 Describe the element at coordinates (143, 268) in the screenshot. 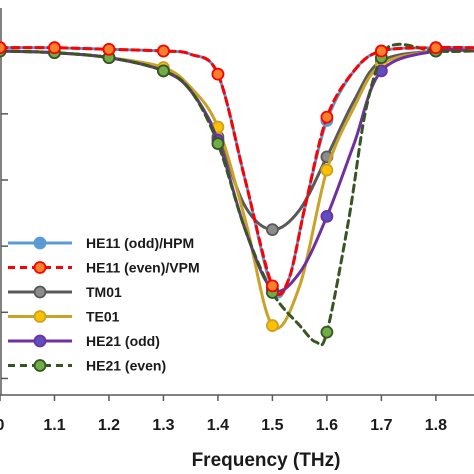

I see `legend-label: HE11 (even)/VPM` at that location.